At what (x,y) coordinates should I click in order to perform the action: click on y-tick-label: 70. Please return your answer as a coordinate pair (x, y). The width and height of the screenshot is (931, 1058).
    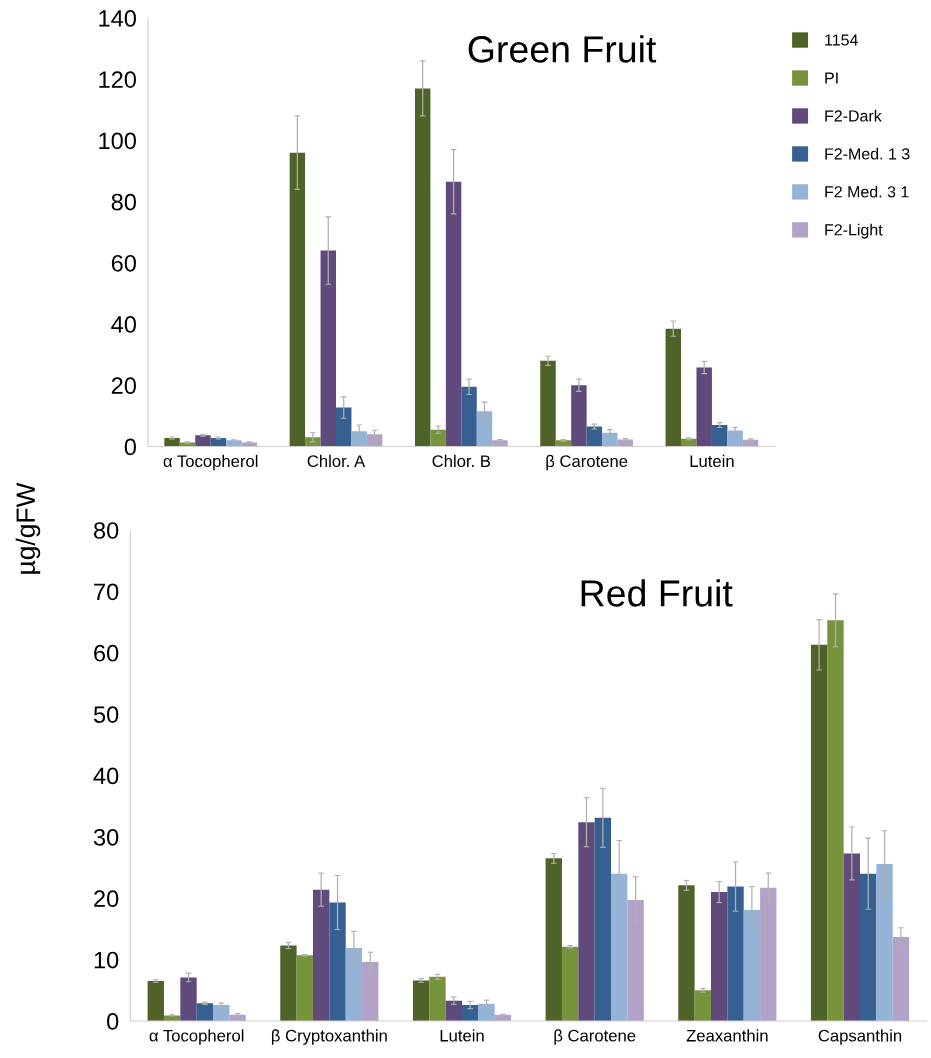
    Looking at the image, I should click on (106, 592).